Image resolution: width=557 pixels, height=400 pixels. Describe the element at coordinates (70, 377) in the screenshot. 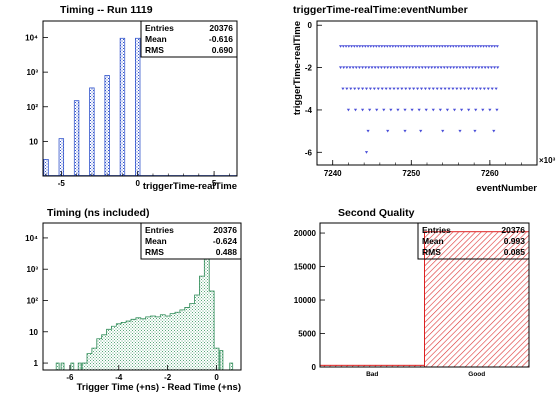

I see `x-tick-label: -6` at that location.